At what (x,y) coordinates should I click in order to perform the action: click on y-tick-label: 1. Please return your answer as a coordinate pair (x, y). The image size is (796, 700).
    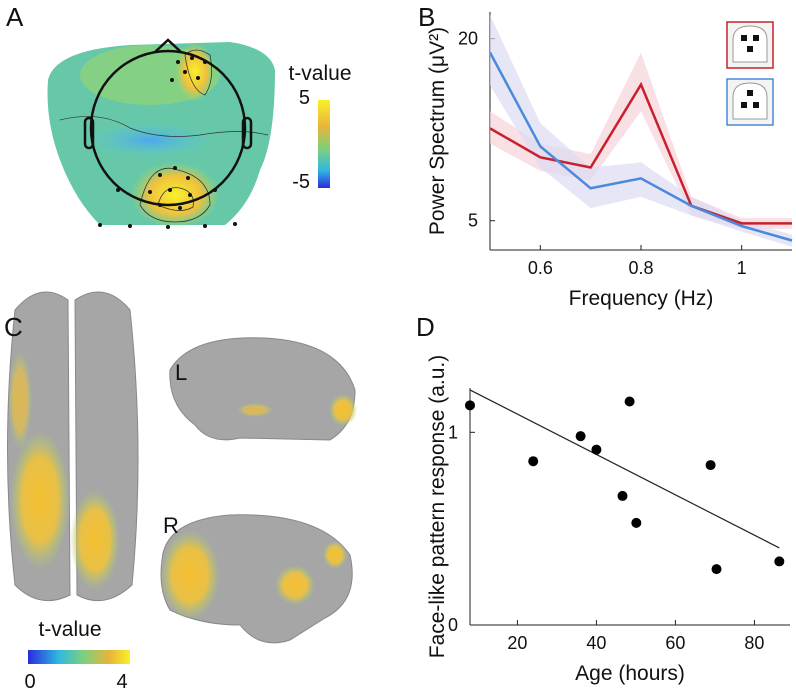
    Looking at the image, I should click on (453, 432).